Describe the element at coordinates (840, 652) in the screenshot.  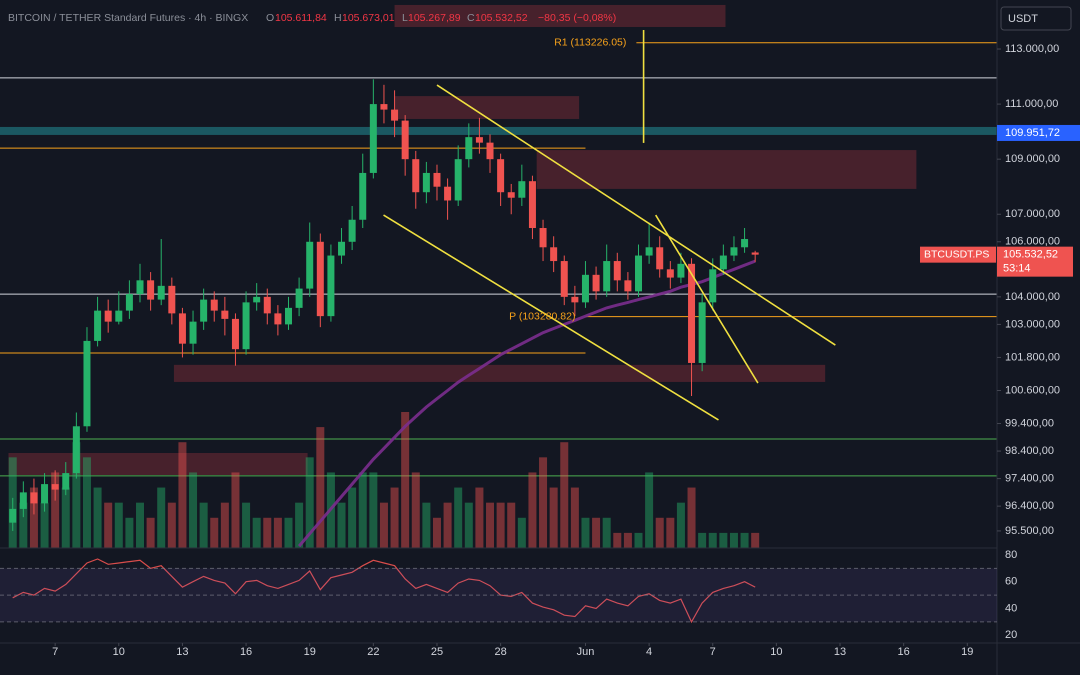
I see `x-tick-label: 13` at that location.